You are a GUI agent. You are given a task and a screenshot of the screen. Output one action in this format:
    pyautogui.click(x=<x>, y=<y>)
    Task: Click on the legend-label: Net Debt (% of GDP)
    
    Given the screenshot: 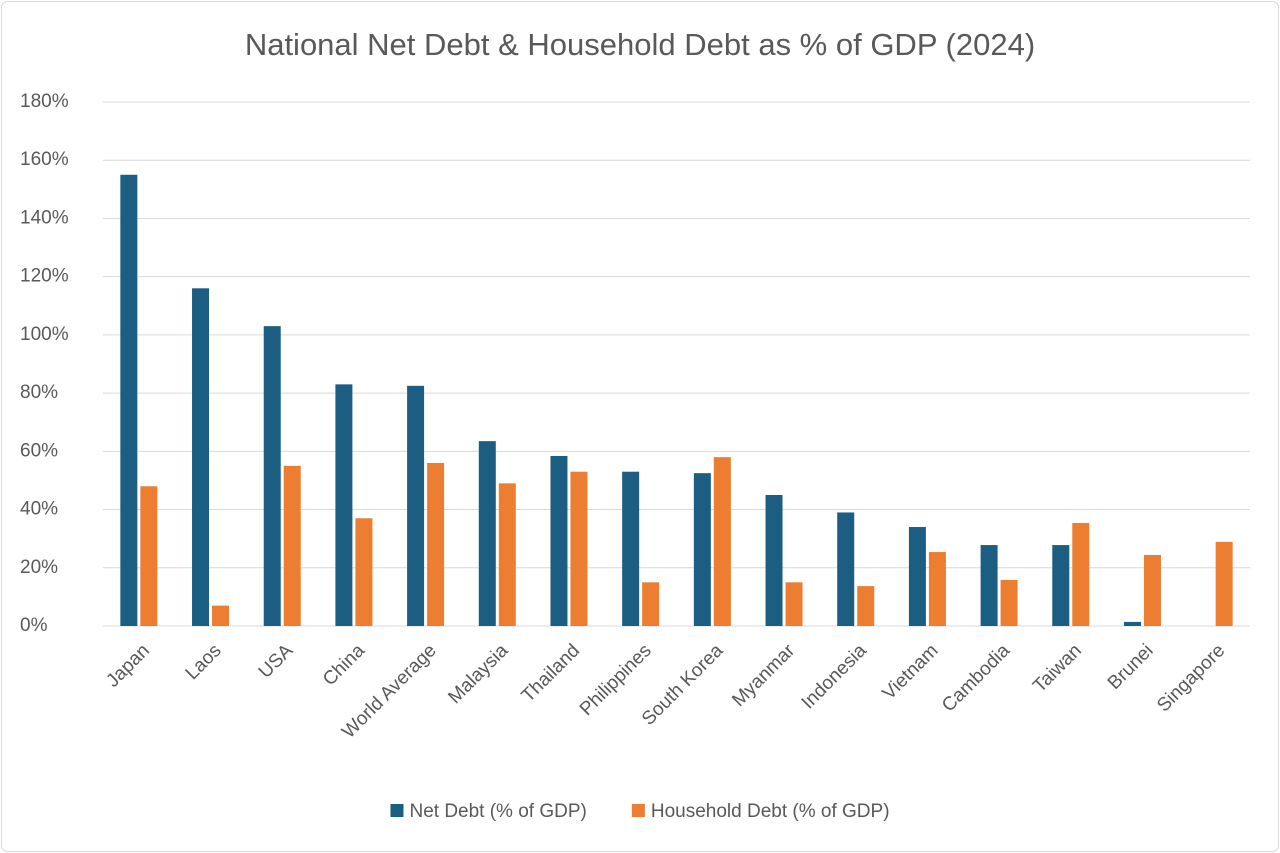 What is the action you would take?
    pyautogui.click(x=497, y=811)
    